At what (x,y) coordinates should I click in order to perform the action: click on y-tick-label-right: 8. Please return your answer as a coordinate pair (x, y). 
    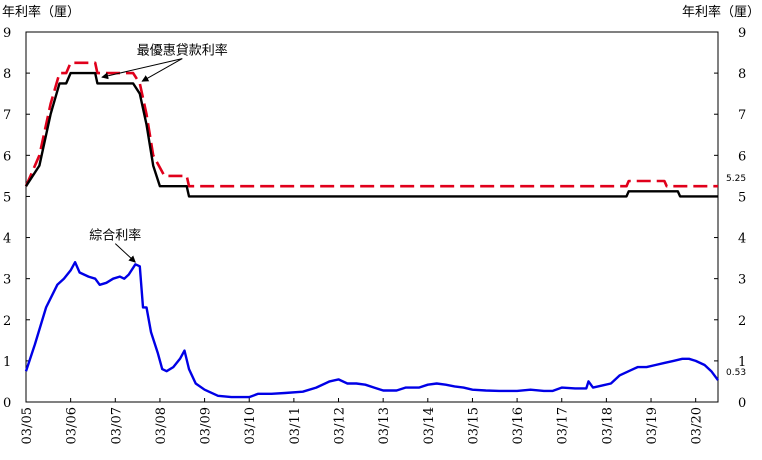
    Looking at the image, I should click on (742, 74).